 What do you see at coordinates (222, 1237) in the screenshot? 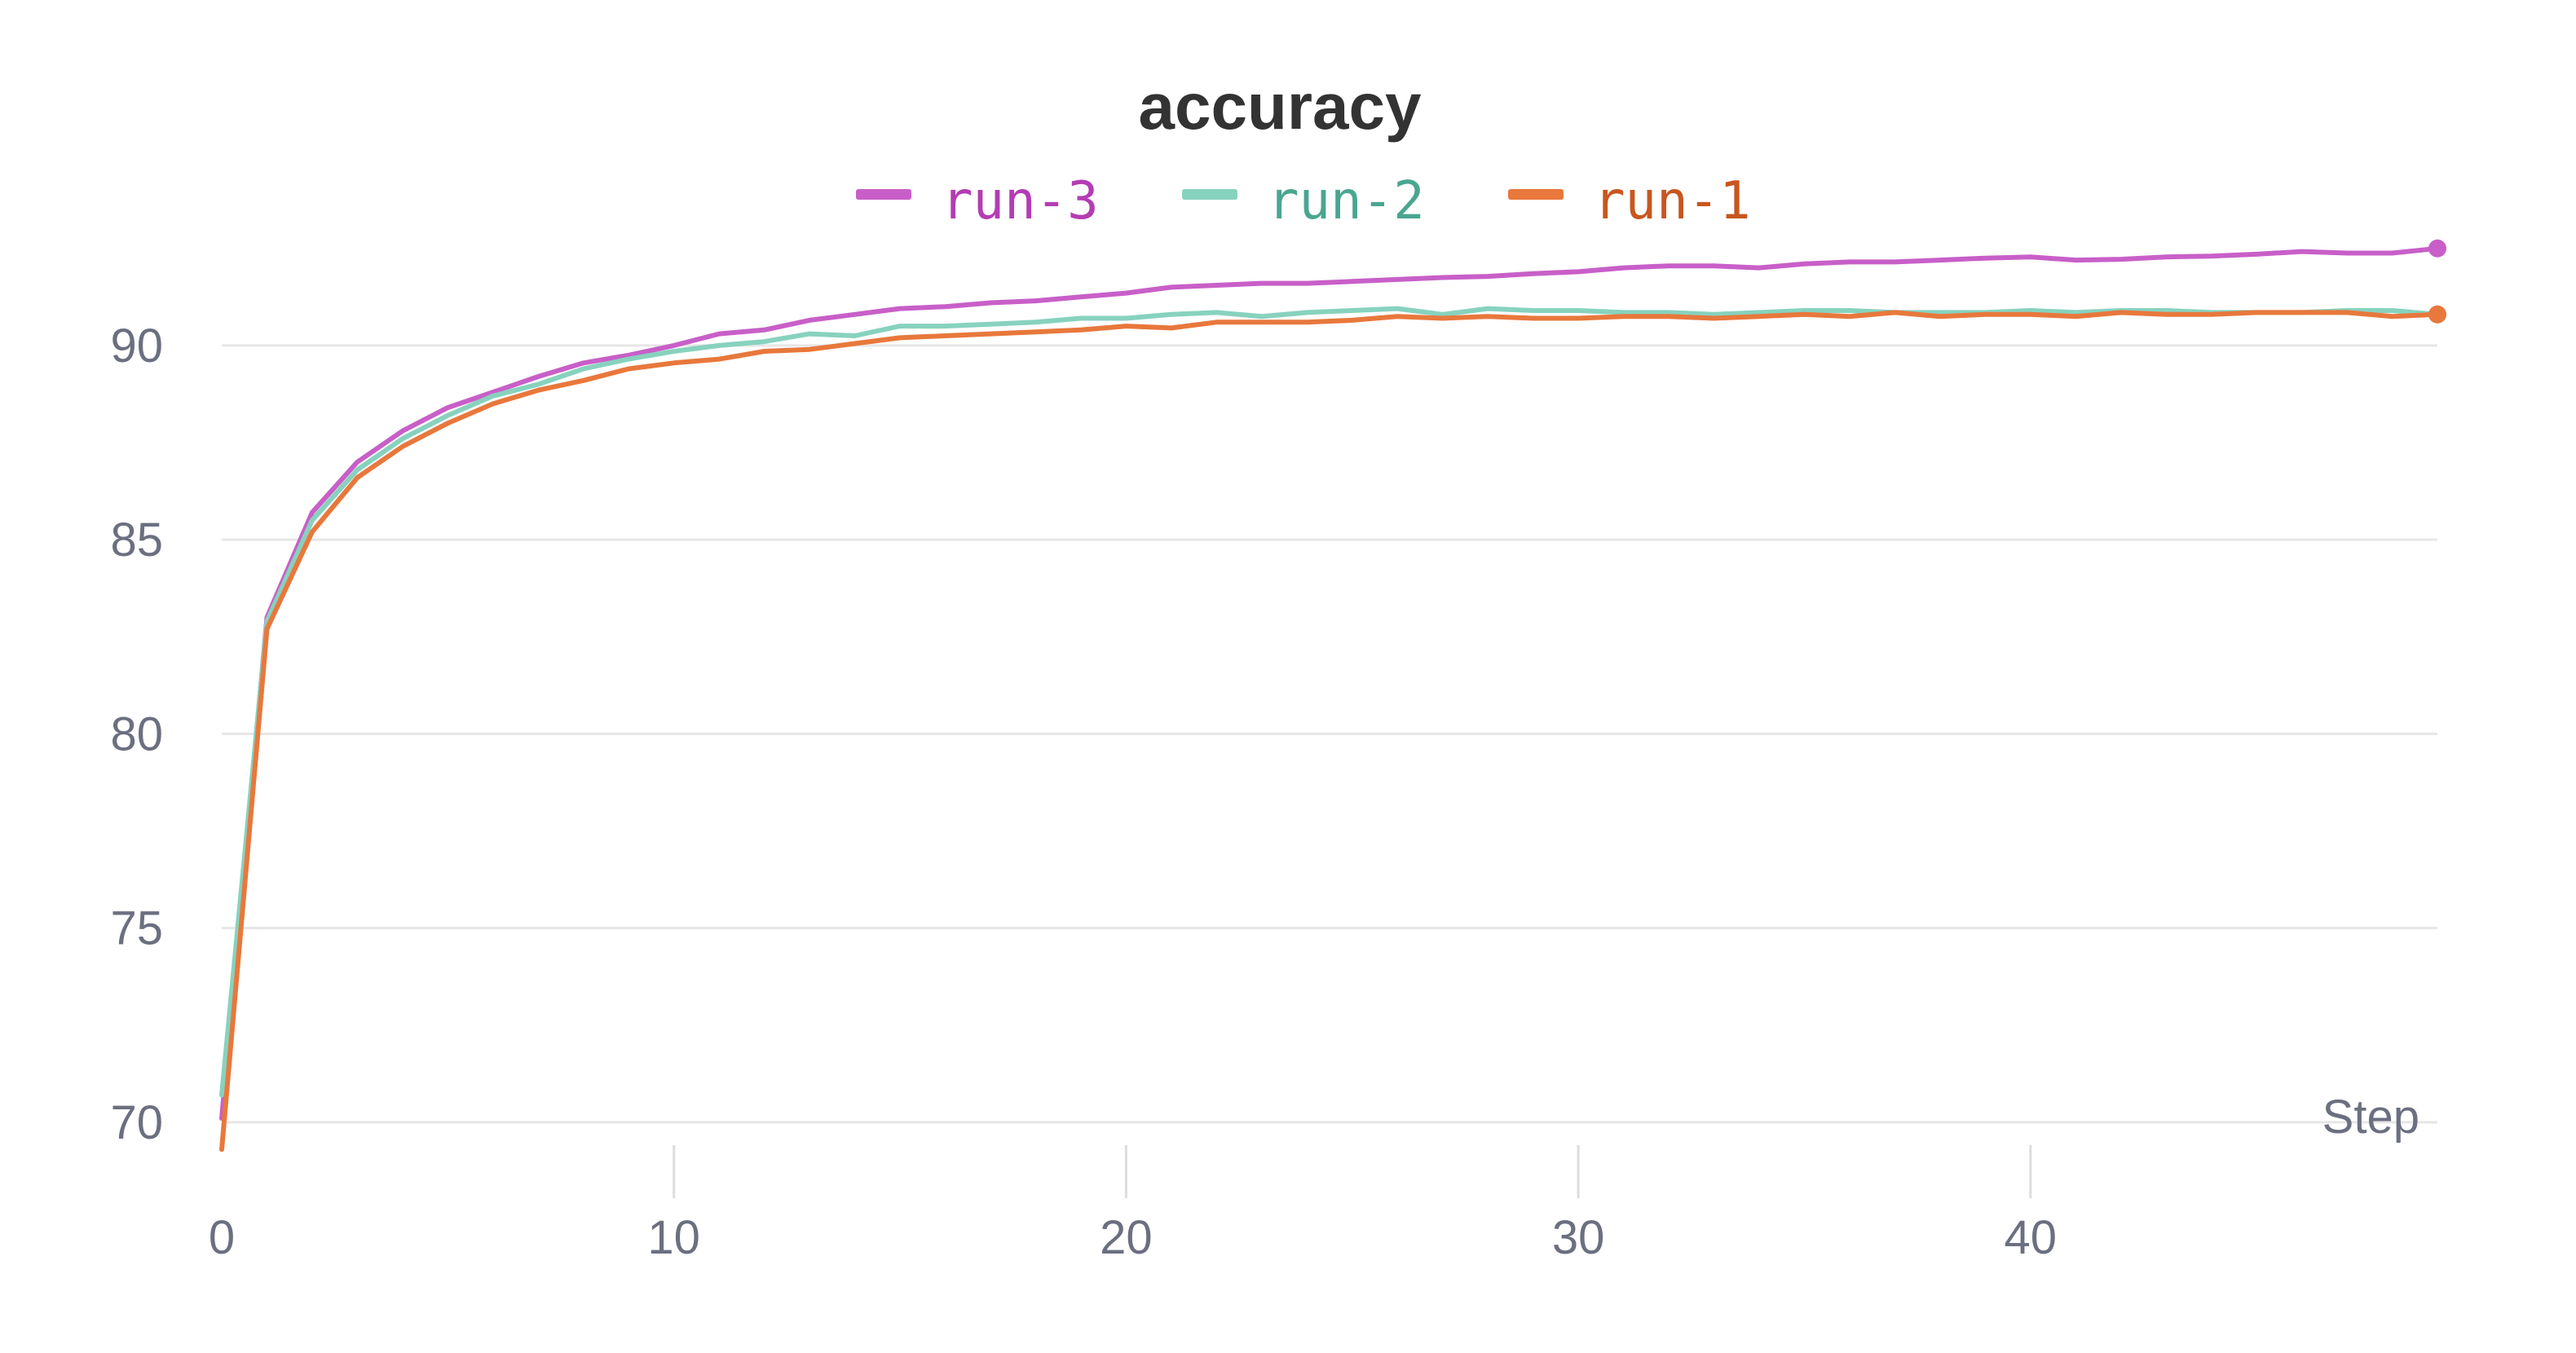
I see `x-tick-label: 0` at bounding box center [222, 1237].